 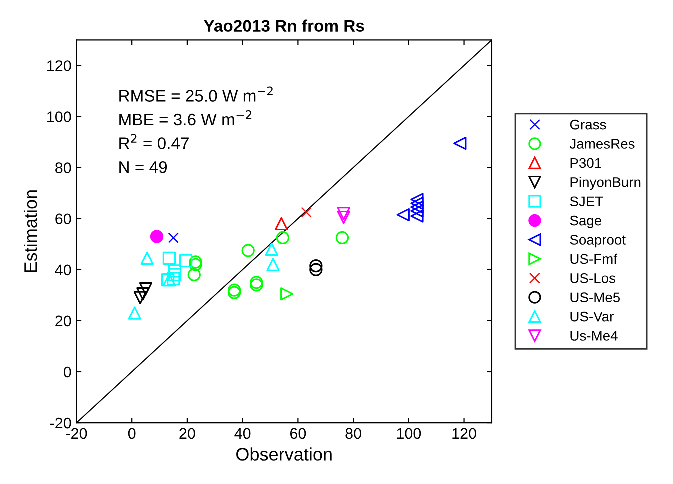 What do you see at coordinates (77, 434) in the screenshot?
I see `x-tick-label: -20` at bounding box center [77, 434].